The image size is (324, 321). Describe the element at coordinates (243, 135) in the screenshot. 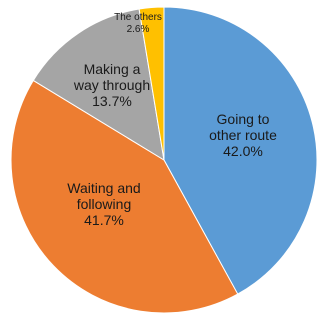

I see `slice-data-label: Going to other route 42.0%` at that location.